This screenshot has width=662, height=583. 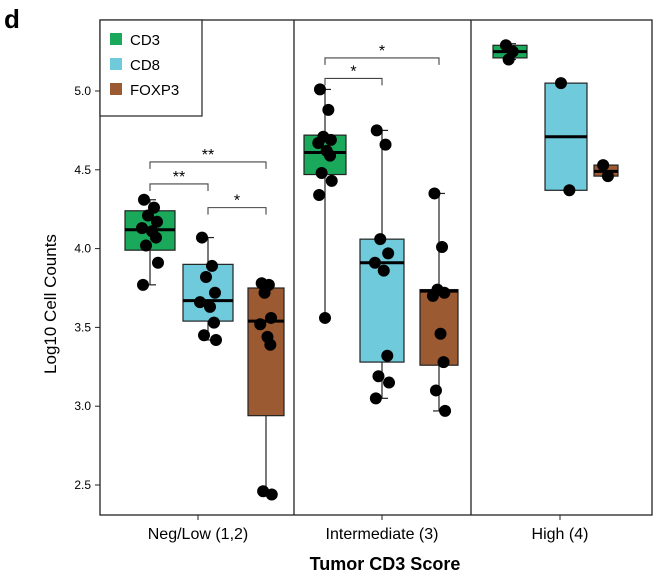 What do you see at coordinates (385, 564) in the screenshot?
I see `x-axis-title: Tumor CD3 Score` at bounding box center [385, 564].